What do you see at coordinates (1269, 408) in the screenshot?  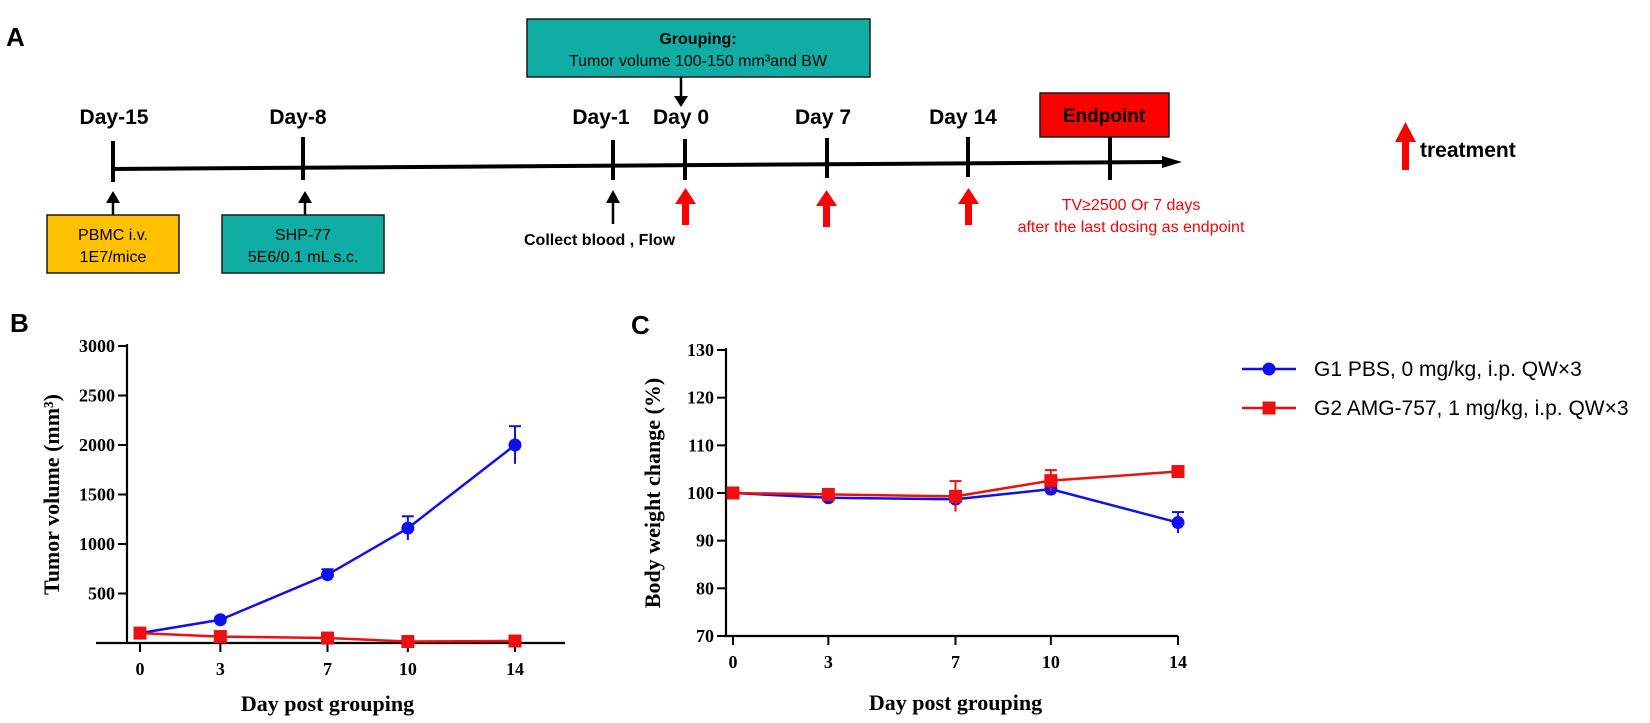 I see `legend-marker-g2` at bounding box center [1269, 408].